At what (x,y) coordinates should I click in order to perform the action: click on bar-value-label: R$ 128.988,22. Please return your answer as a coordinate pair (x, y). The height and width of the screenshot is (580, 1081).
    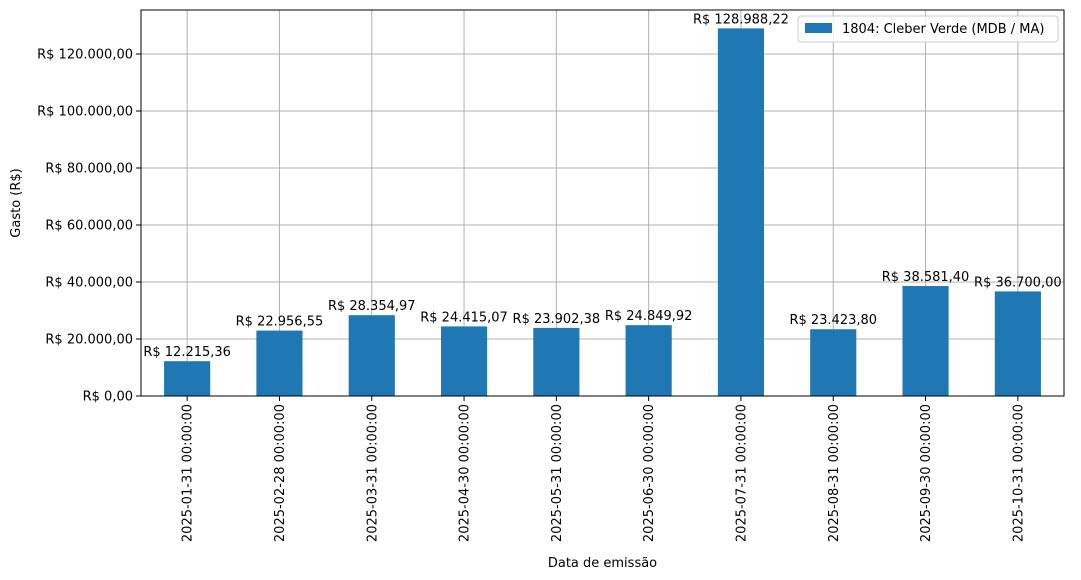
    Looking at the image, I should click on (741, 19).